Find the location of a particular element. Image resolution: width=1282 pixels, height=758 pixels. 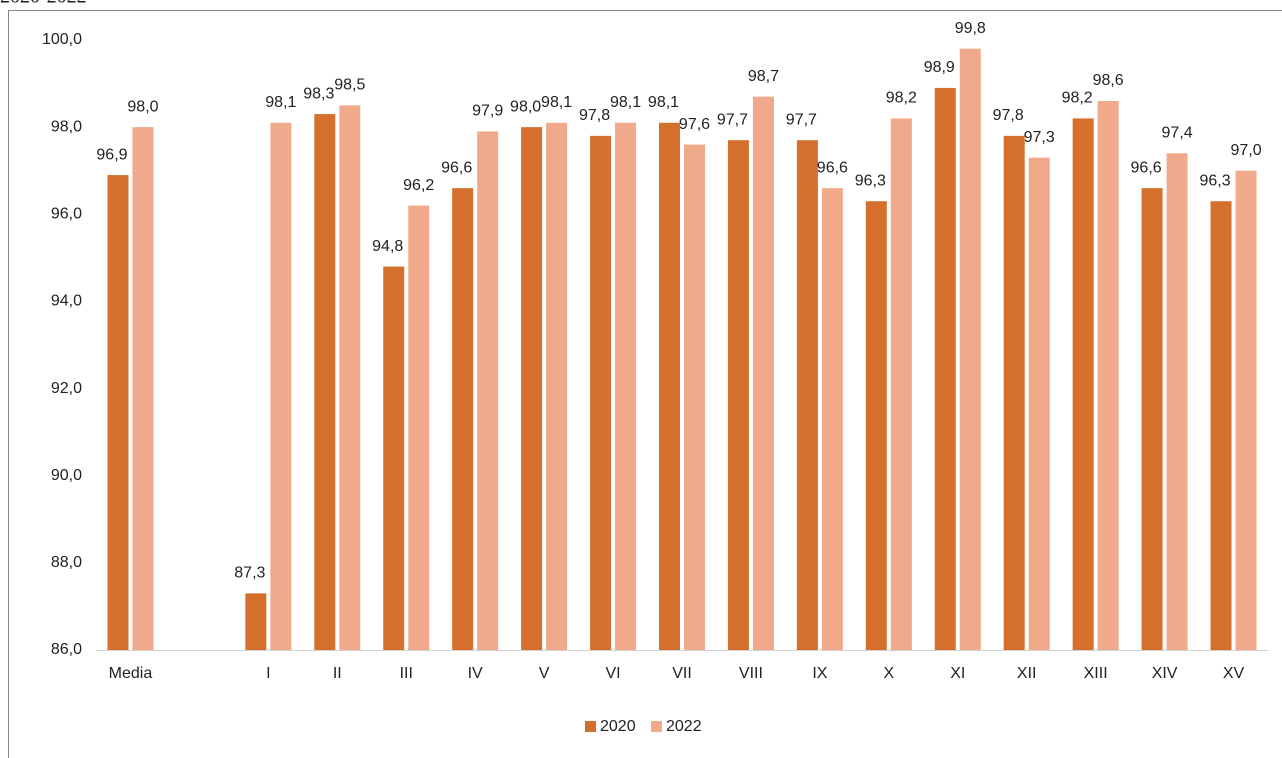

x-tick-label: VII is located at coordinates (682, 673).